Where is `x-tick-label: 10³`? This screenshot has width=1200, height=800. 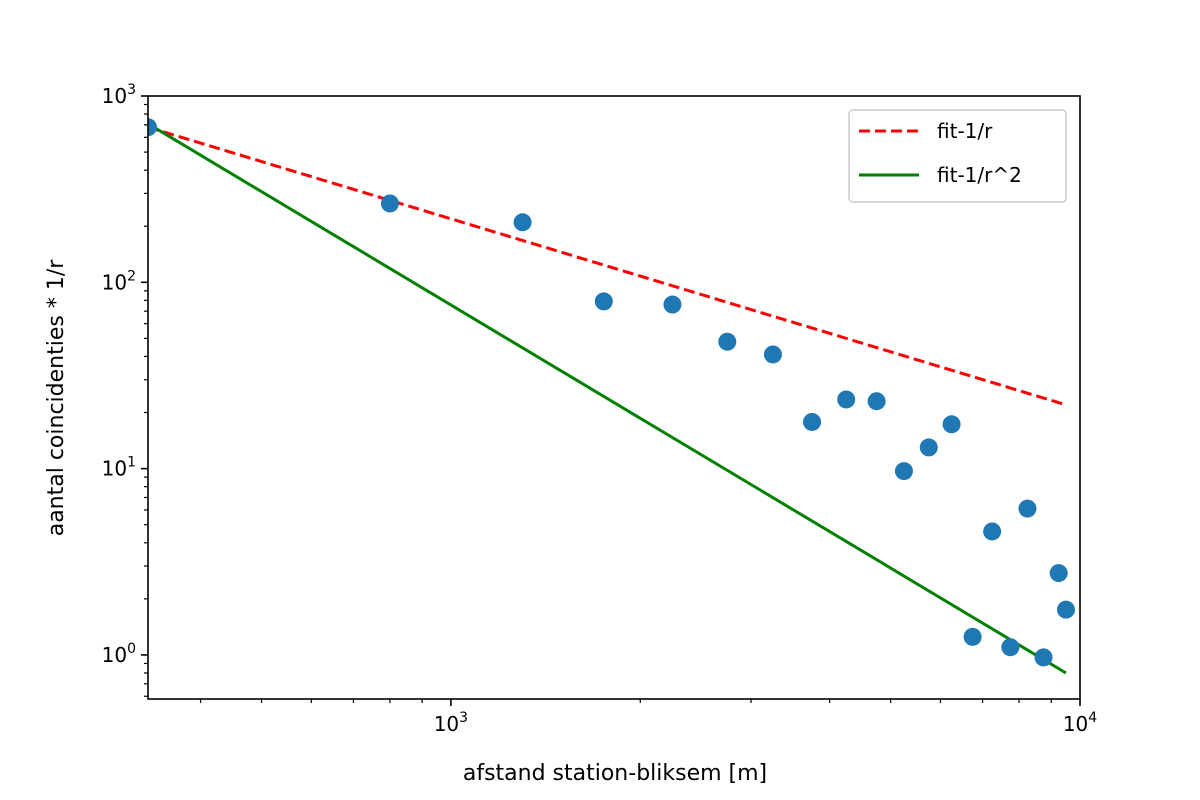 x-tick-label: 10³ is located at coordinates (451, 723).